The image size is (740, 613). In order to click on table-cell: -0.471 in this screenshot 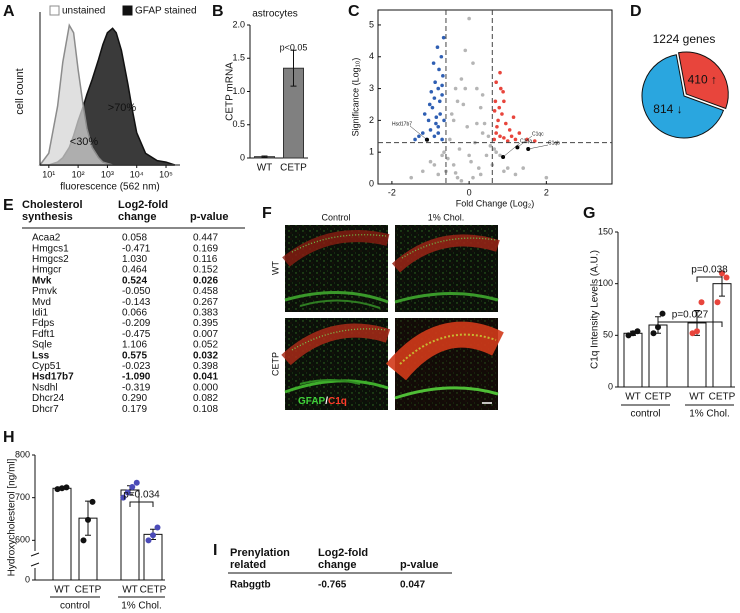, I will do `click(136, 248)`.